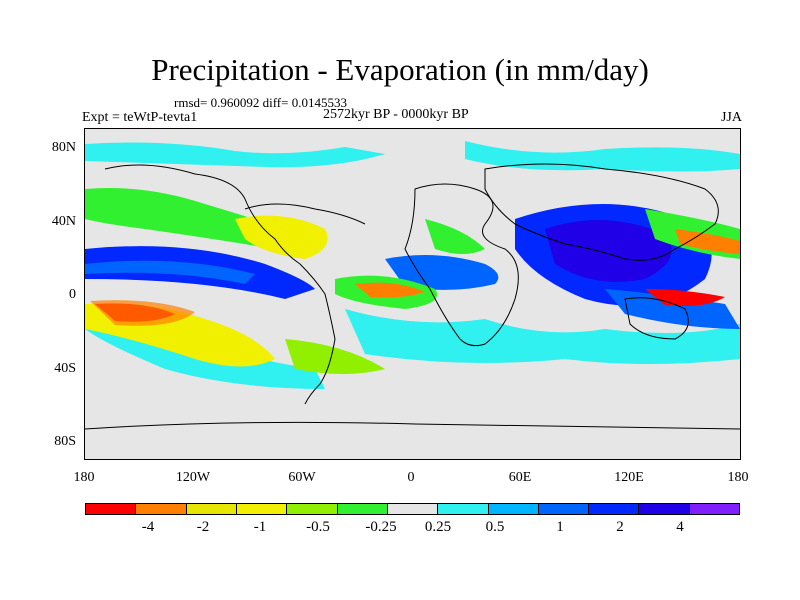 The image size is (800, 600). What do you see at coordinates (302, 477) in the screenshot?
I see `x-tick-label: 60W` at bounding box center [302, 477].